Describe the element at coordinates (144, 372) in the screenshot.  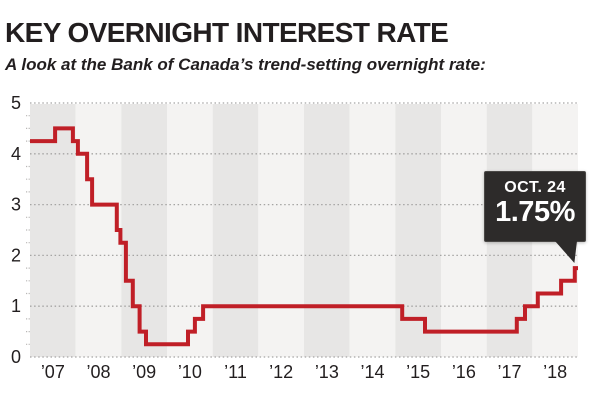
I see `x-tick-label: ’09` at that location.